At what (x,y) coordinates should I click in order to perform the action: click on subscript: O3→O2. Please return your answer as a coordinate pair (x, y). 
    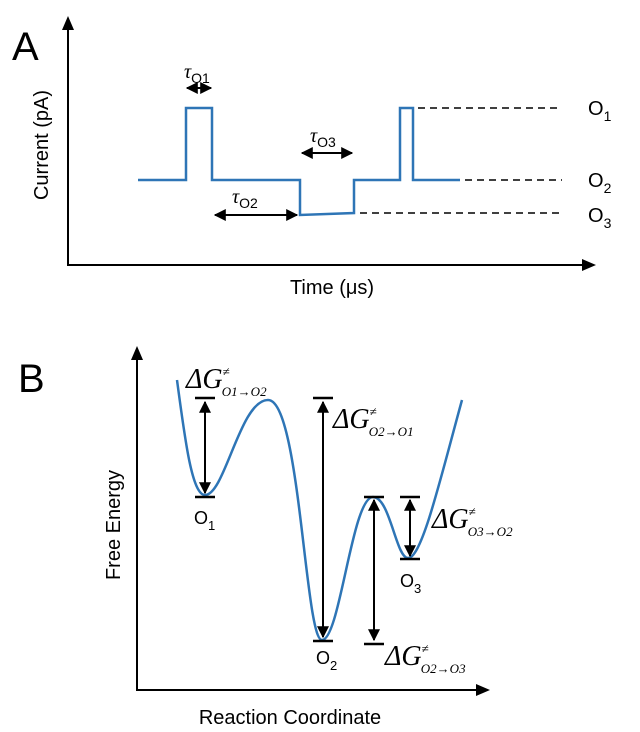
    Looking at the image, I should click on (490, 531).